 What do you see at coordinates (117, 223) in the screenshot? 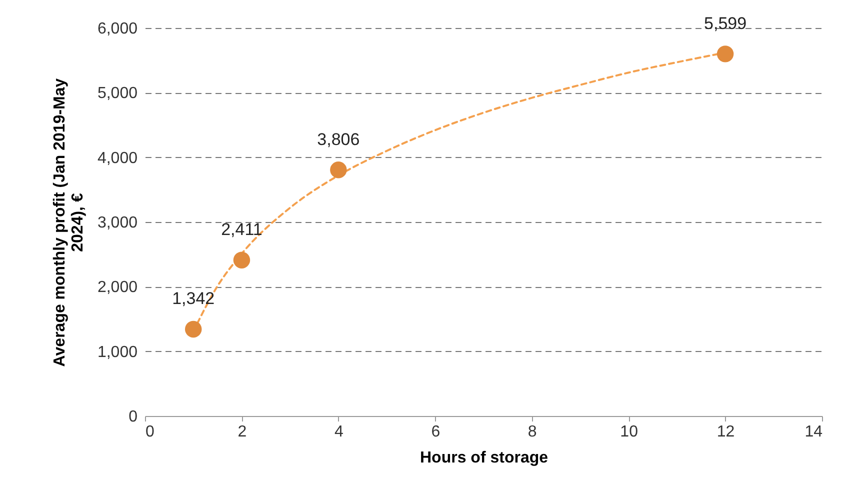
I see `y-tick-label: 3,000` at bounding box center [117, 223].